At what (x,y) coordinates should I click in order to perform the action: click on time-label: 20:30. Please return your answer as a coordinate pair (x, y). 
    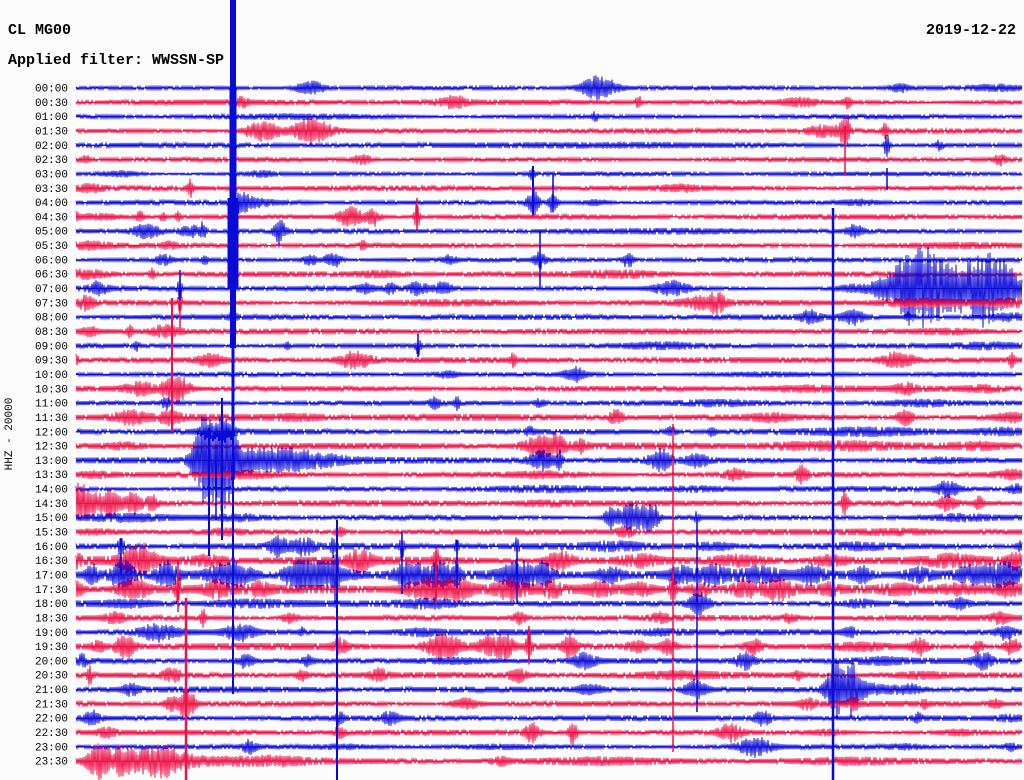
    Looking at the image, I should click on (51, 677).